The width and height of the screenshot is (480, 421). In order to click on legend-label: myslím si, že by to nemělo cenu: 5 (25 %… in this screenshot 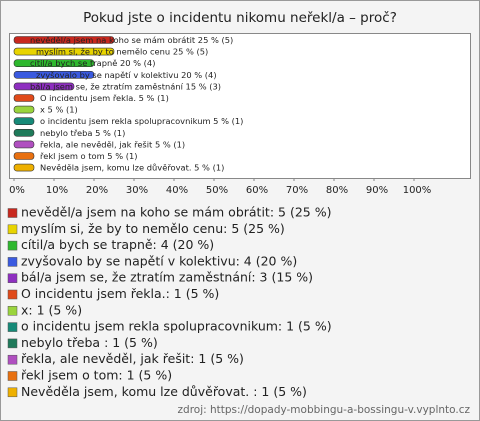, I will do `click(153, 228)`.